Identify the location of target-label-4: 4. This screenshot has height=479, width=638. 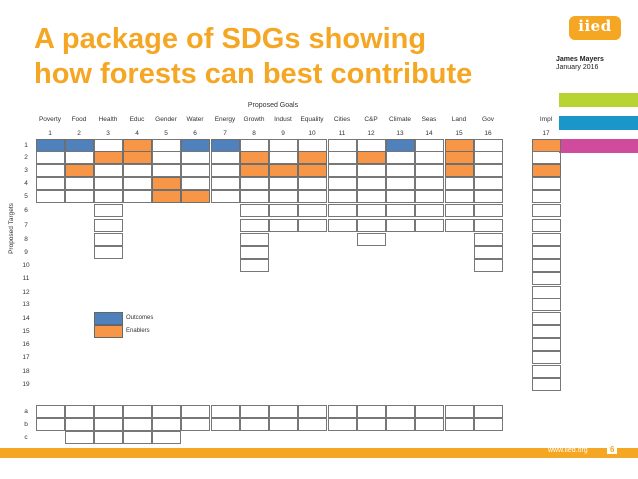
(26, 183).